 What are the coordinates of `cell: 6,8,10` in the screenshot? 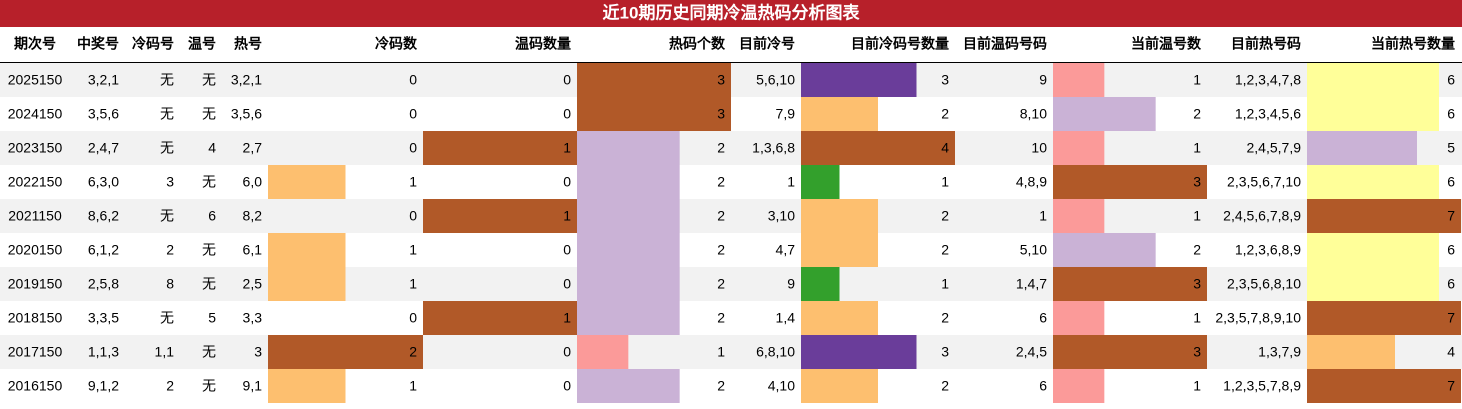 It's located at (775, 352).